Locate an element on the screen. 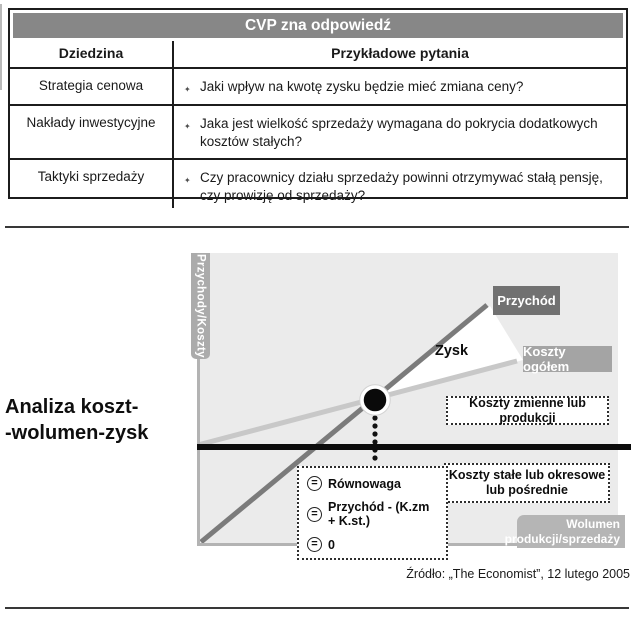  table-title: CVP zna odpowiedź is located at coordinates (318, 25).